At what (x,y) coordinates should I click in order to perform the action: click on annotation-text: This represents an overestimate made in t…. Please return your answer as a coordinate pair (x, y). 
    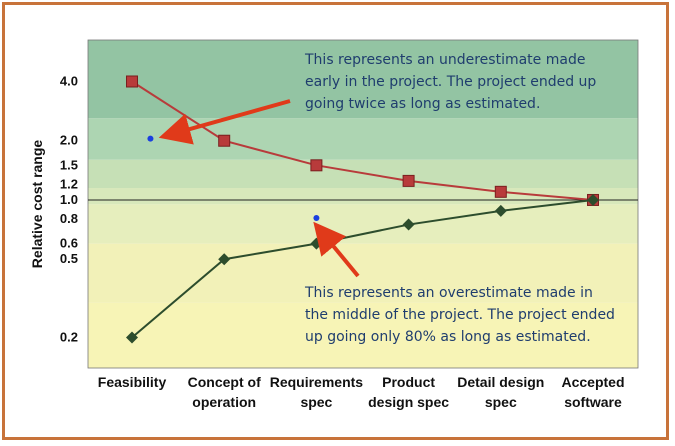
    Looking at the image, I should click on (459, 315).